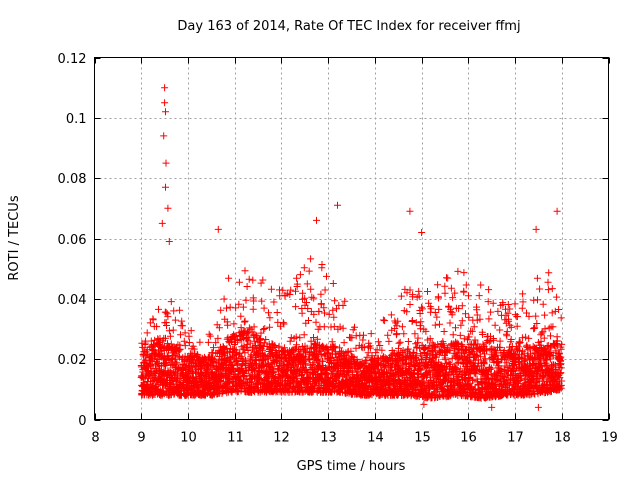 The height and width of the screenshot is (480, 640). I want to click on x-tick-label: 17, so click(515, 438).